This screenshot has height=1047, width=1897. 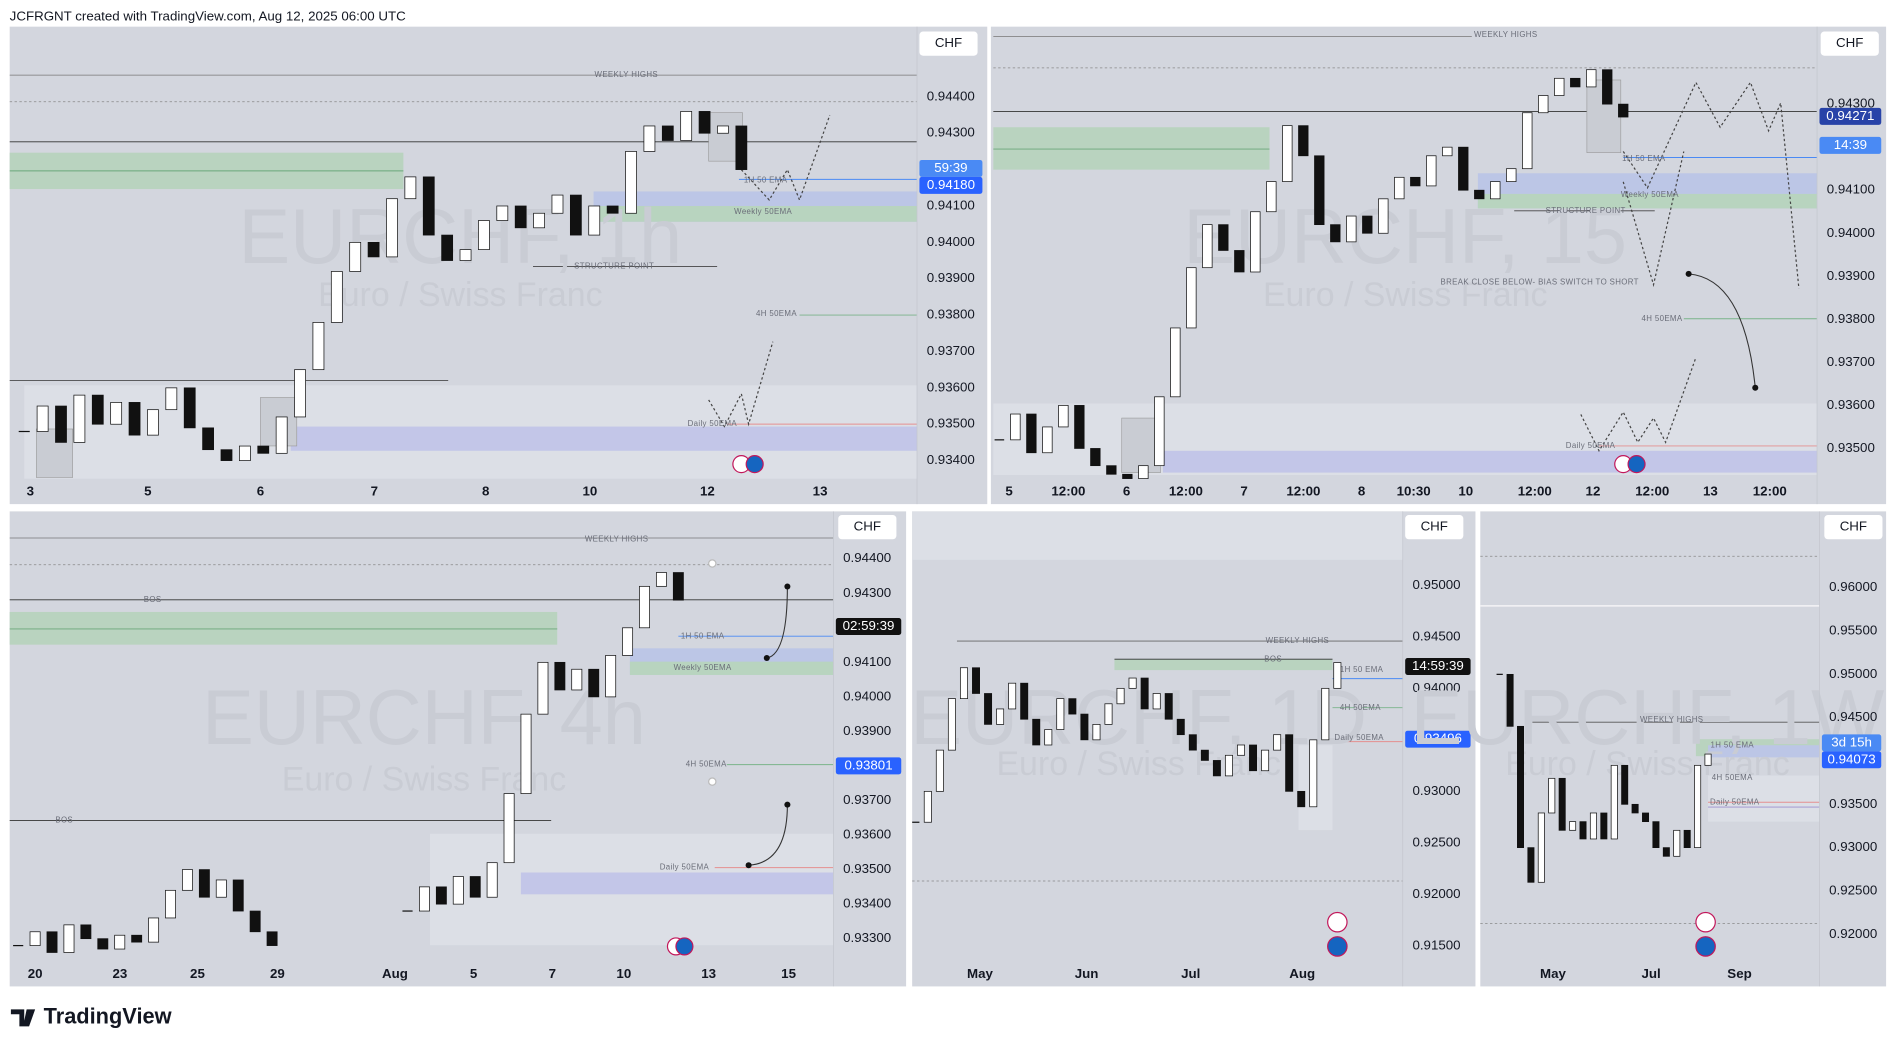 What do you see at coordinates (23, 1018) in the screenshot?
I see `logo-icon` at bounding box center [23, 1018].